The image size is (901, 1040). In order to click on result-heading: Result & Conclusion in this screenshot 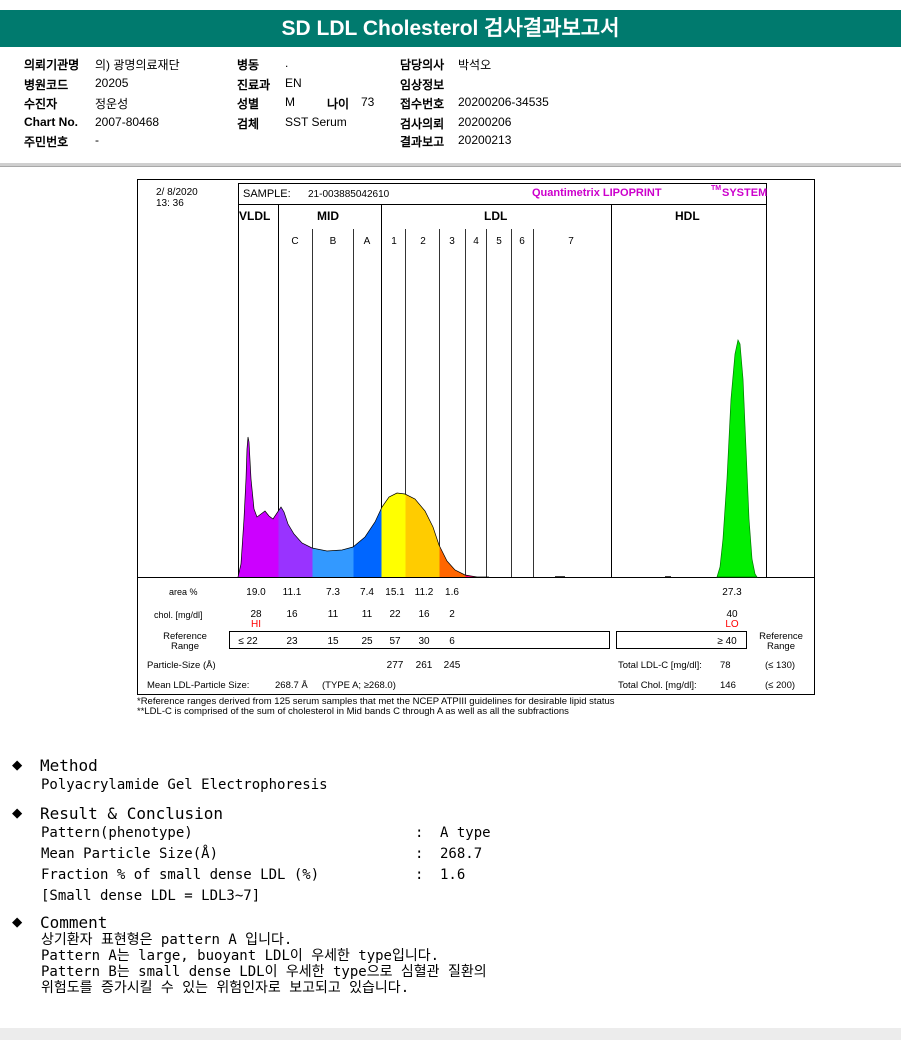, I will do `click(132, 813)`.